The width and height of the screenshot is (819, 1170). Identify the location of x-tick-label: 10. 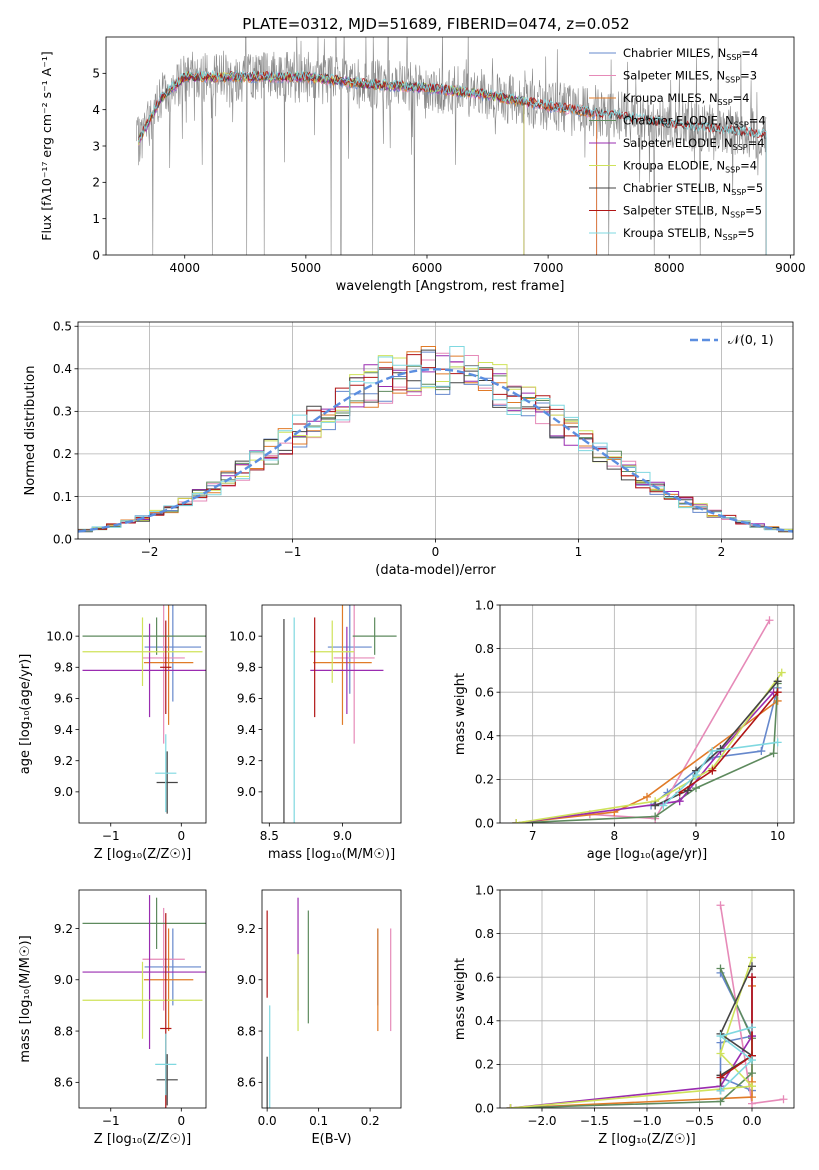
(777, 836).